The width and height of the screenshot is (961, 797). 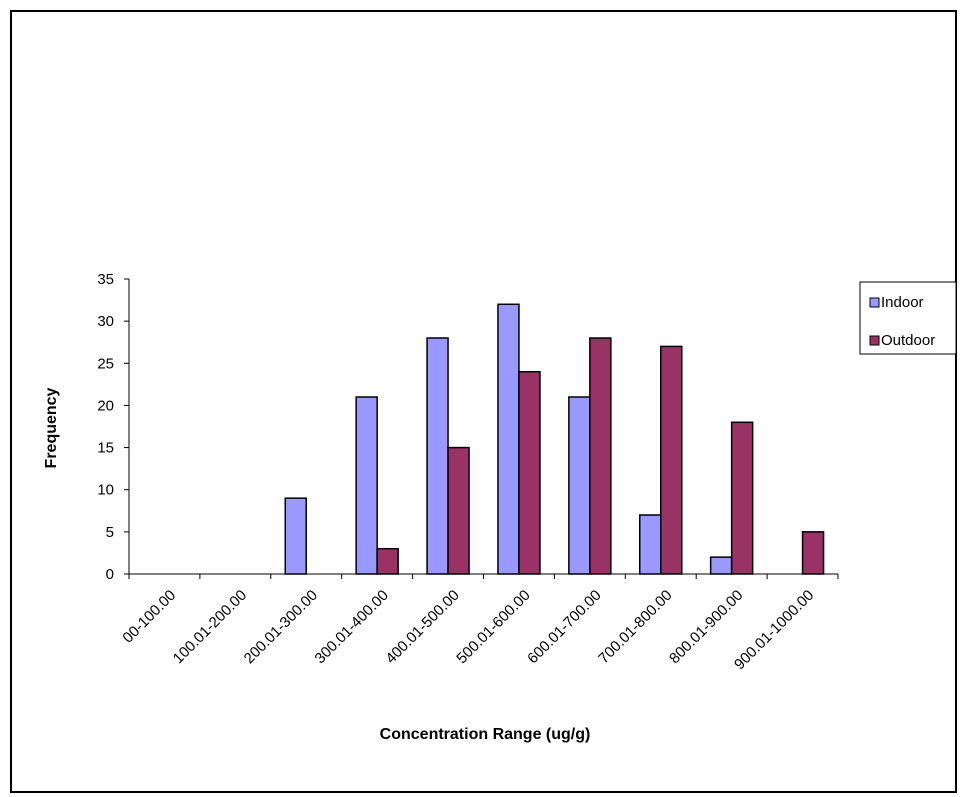 What do you see at coordinates (874, 340) in the screenshot?
I see `legend-swatch-outdoor` at bounding box center [874, 340].